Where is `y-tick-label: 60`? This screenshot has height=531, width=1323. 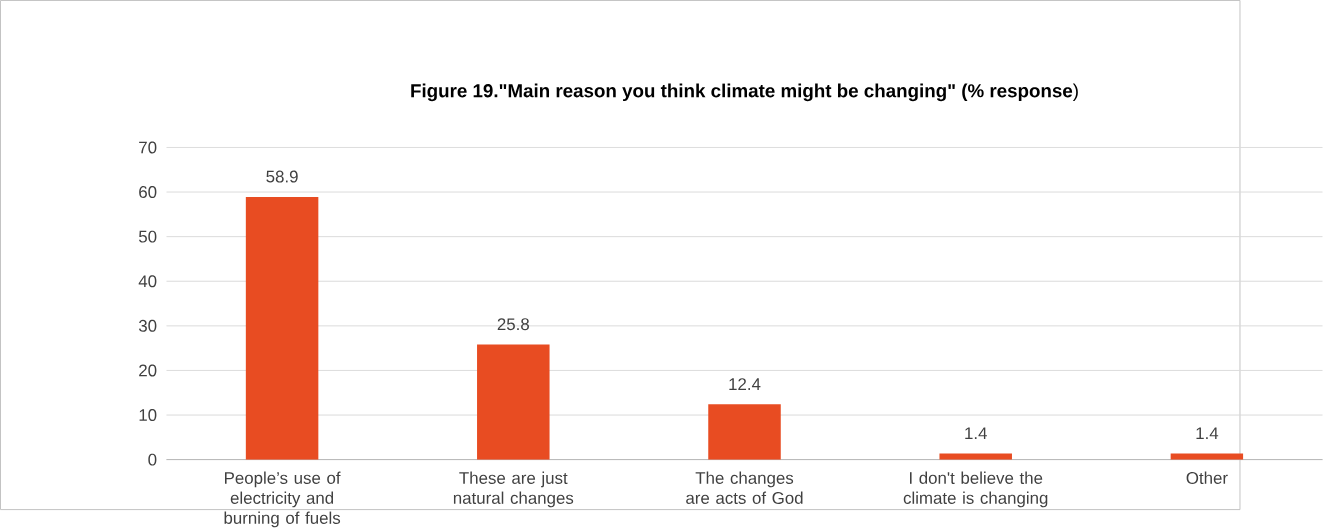
y-tick-label: 60 is located at coordinates (148, 191).